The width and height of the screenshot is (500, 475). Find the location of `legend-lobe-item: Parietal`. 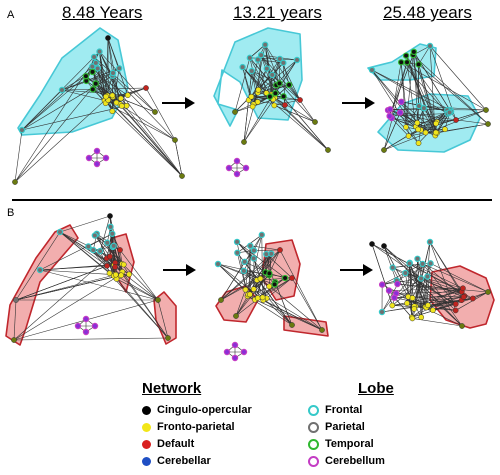

legend-lobe-item: Parietal is located at coordinates (336, 427).